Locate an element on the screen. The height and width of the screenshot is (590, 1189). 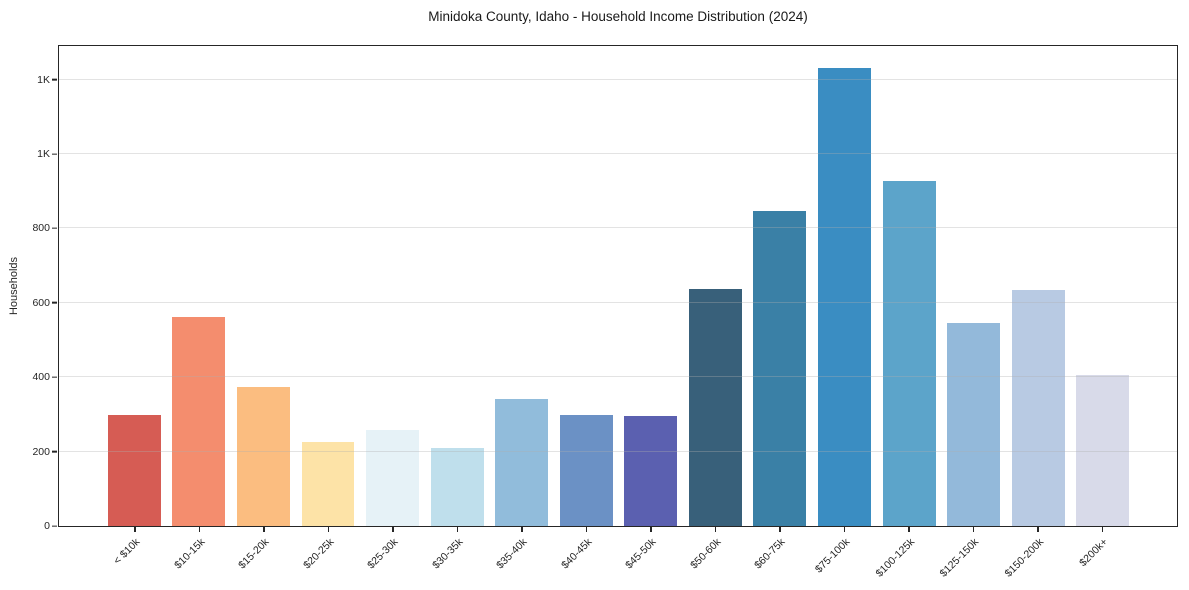
x-tick-label-text: < $10k is located at coordinates (127, 551).